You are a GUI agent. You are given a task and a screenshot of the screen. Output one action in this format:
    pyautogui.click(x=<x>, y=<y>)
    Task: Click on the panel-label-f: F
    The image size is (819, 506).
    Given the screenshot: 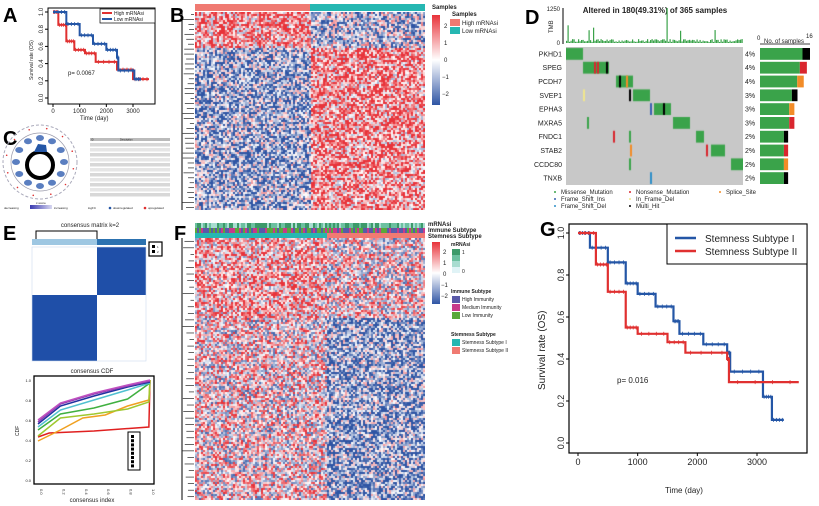 What is the action you would take?
    pyautogui.click(x=180, y=234)
    